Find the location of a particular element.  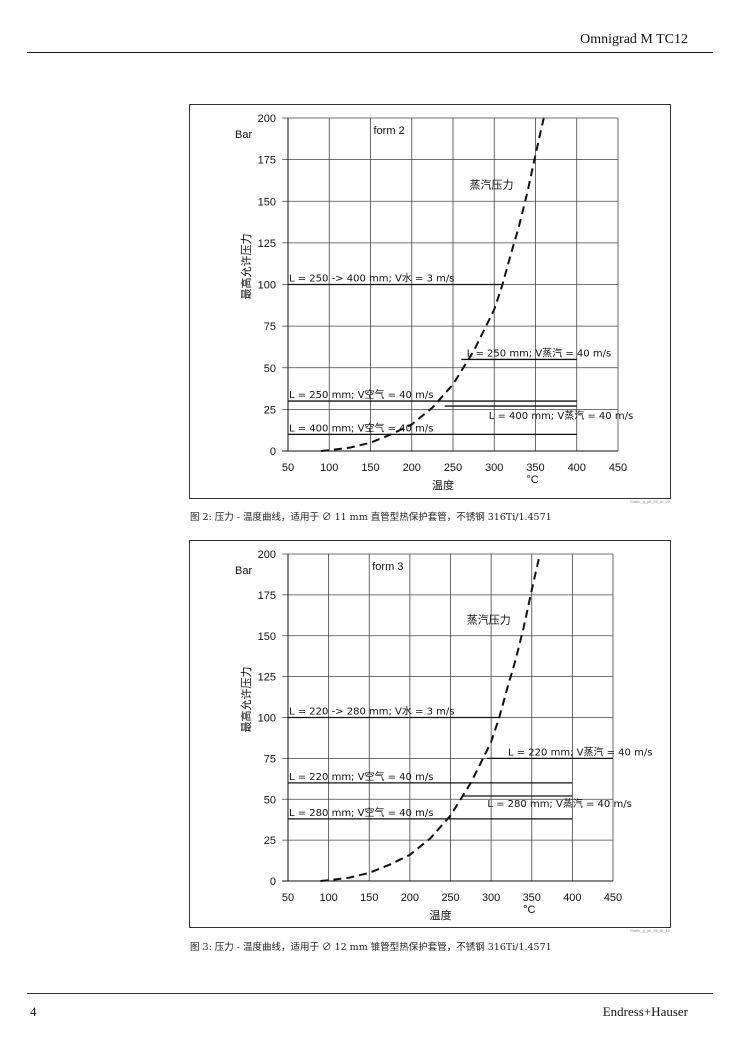

form-label: form 3 is located at coordinates (387, 567).